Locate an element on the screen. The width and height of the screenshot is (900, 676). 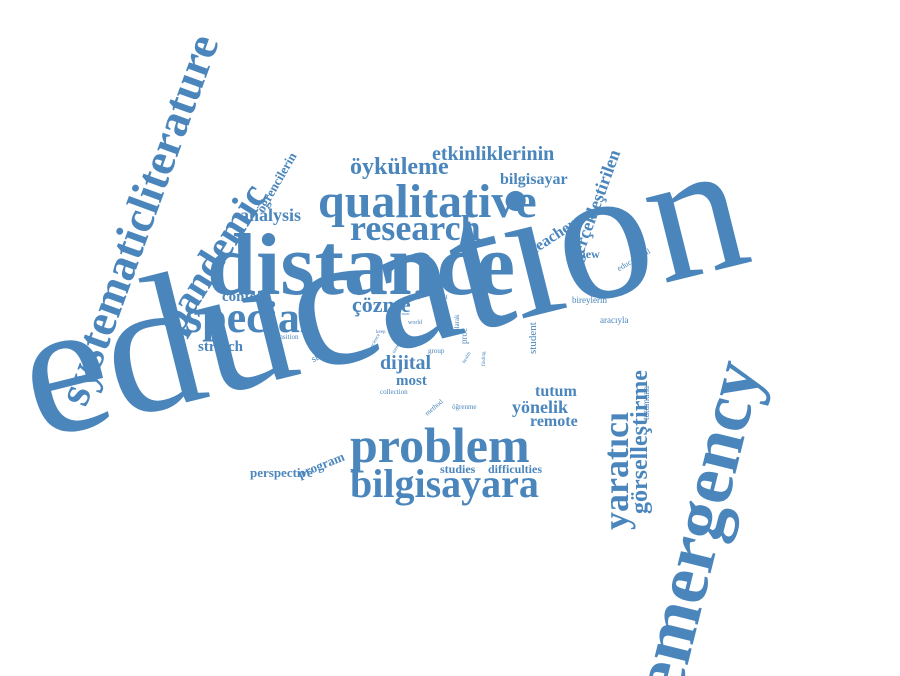
word-stratch: stratch is located at coordinates (220, 347).